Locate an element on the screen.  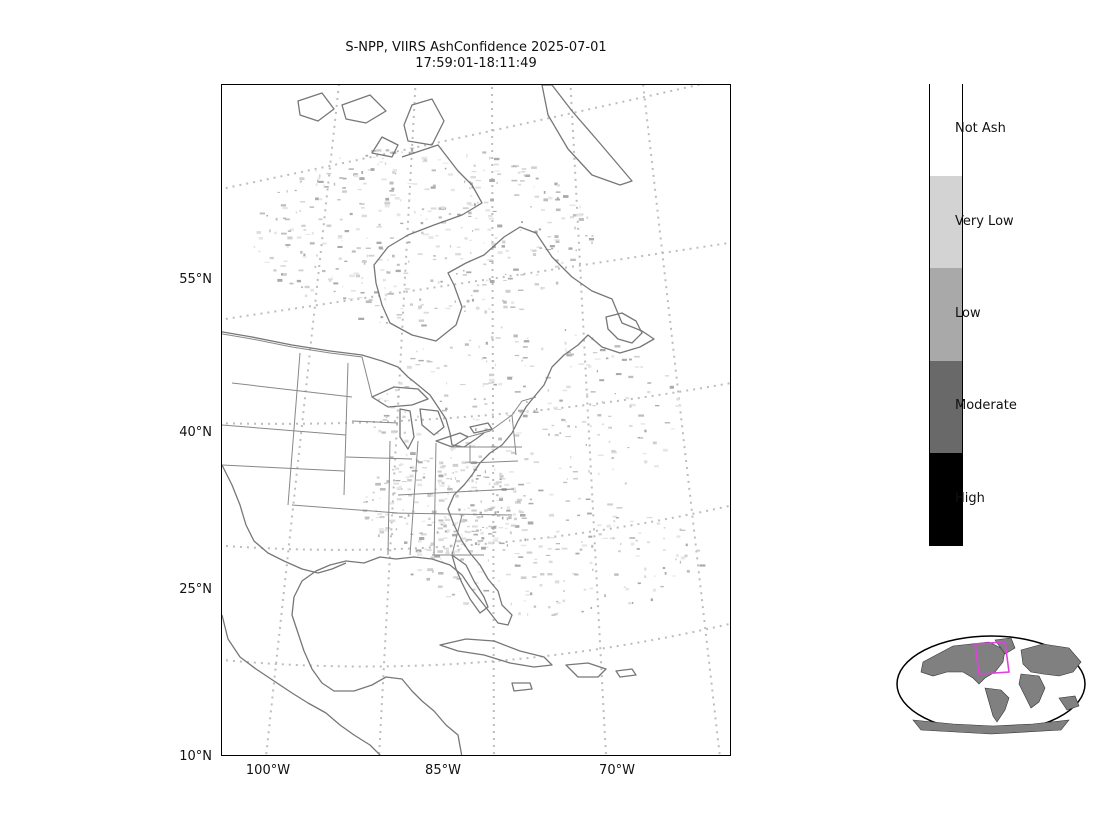
coastline-west is located at coordinates (353, 389).